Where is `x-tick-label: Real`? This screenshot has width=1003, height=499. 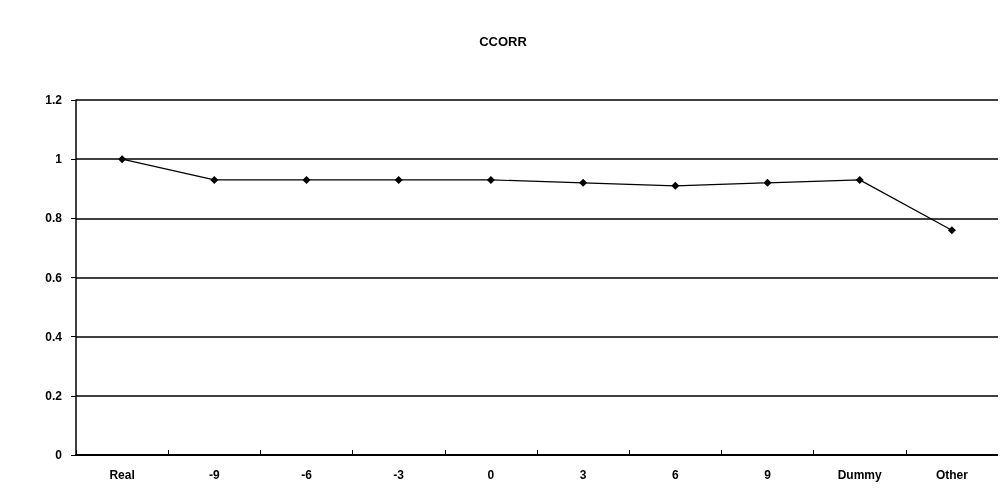
x-tick-label: Real is located at coordinates (122, 475).